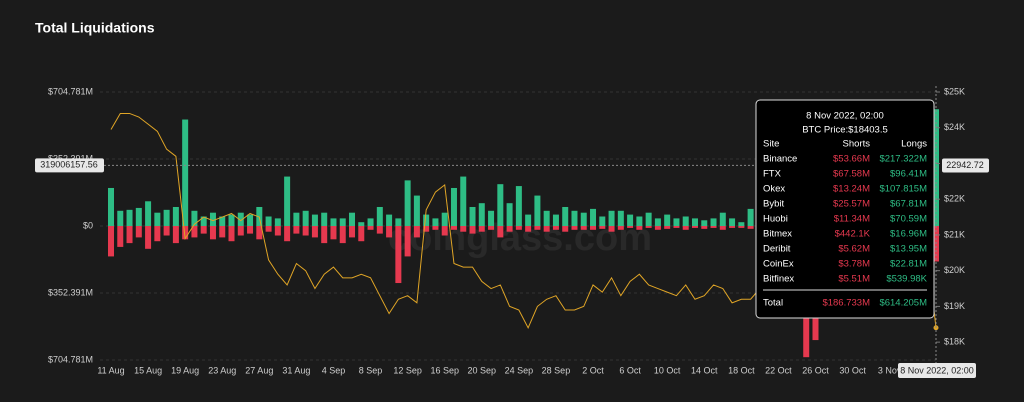 This screenshot has height=402, width=1024. What do you see at coordinates (95, 28) in the screenshot?
I see `chart-title: Total Liquidations` at bounding box center [95, 28].